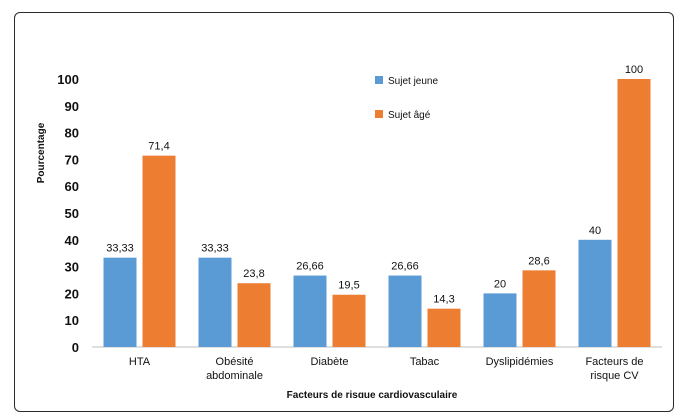 Image resolution: width=681 pixels, height=412 pixels. What do you see at coordinates (443, 300) in the screenshot?
I see `value-label: 14,3` at bounding box center [443, 300].